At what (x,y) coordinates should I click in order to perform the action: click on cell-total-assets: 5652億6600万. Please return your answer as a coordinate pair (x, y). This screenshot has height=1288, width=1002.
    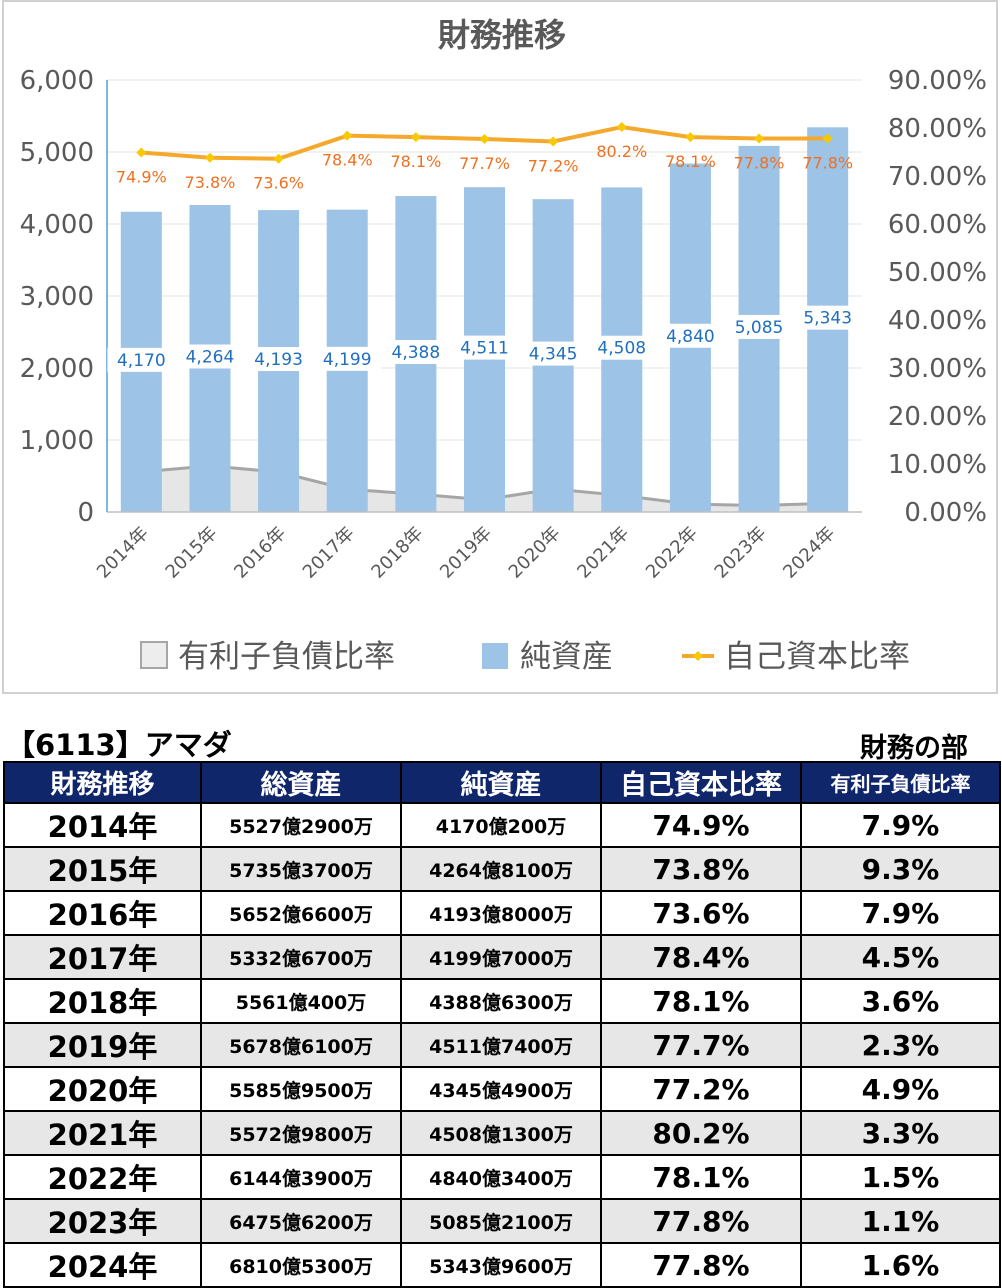
    Looking at the image, I should click on (301, 913).